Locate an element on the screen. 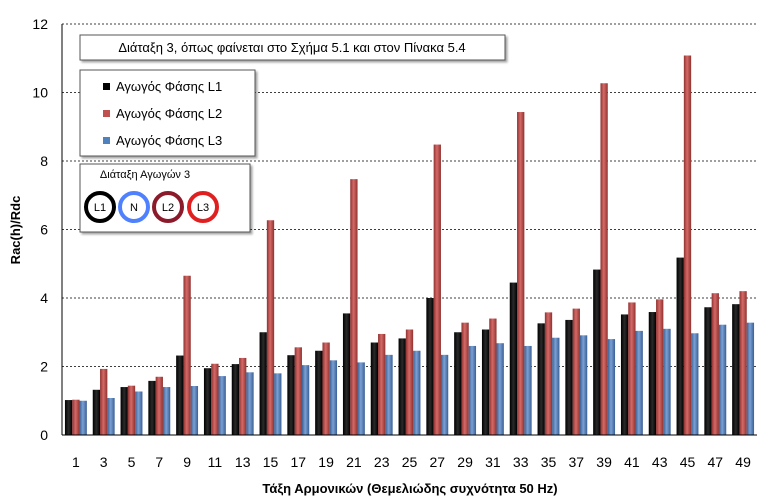 Image resolution: width=774 pixels, height=499 pixels. x-tick-label: 15 is located at coordinates (271, 462).